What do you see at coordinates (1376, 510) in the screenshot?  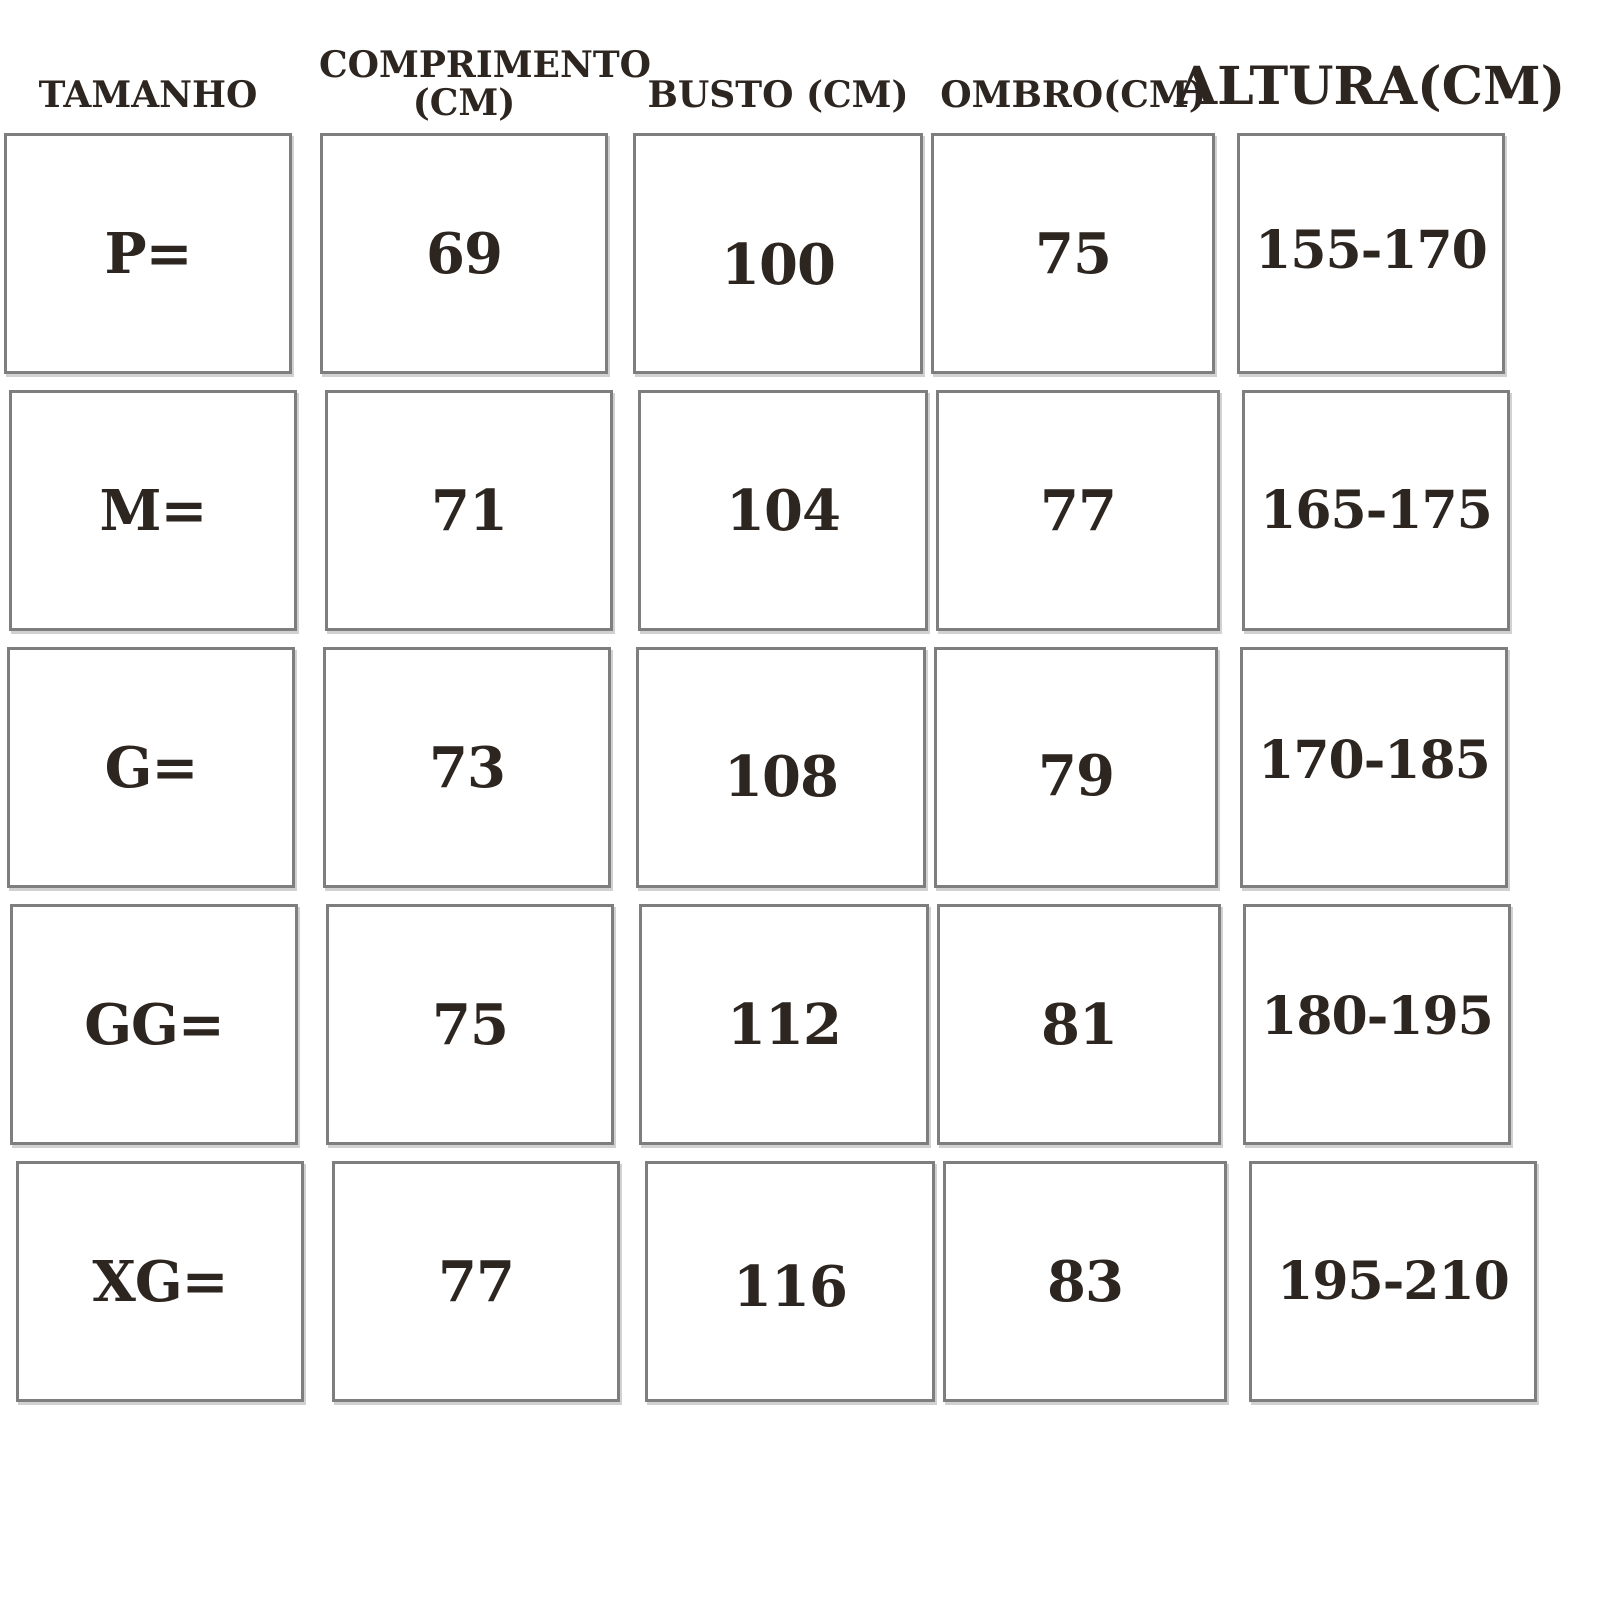 I see `altura-cell: 165-175` at bounding box center [1376, 510].